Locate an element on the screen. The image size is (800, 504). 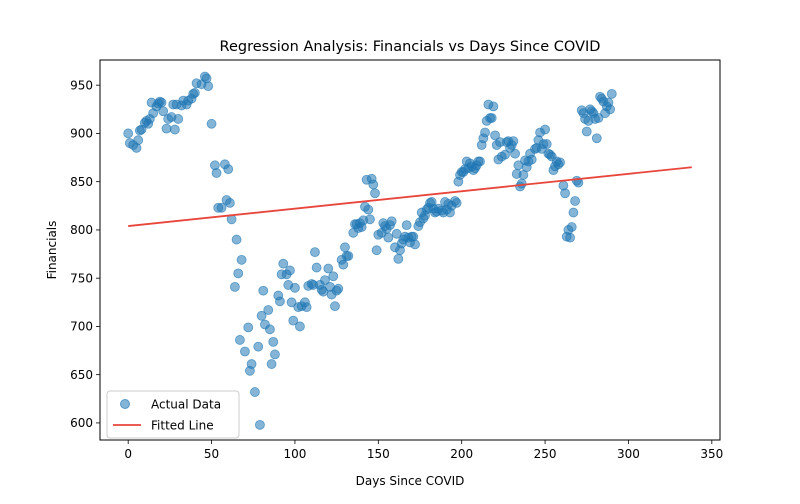
legend-label-actual-data: Actual Data is located at coordinates (186, 405).